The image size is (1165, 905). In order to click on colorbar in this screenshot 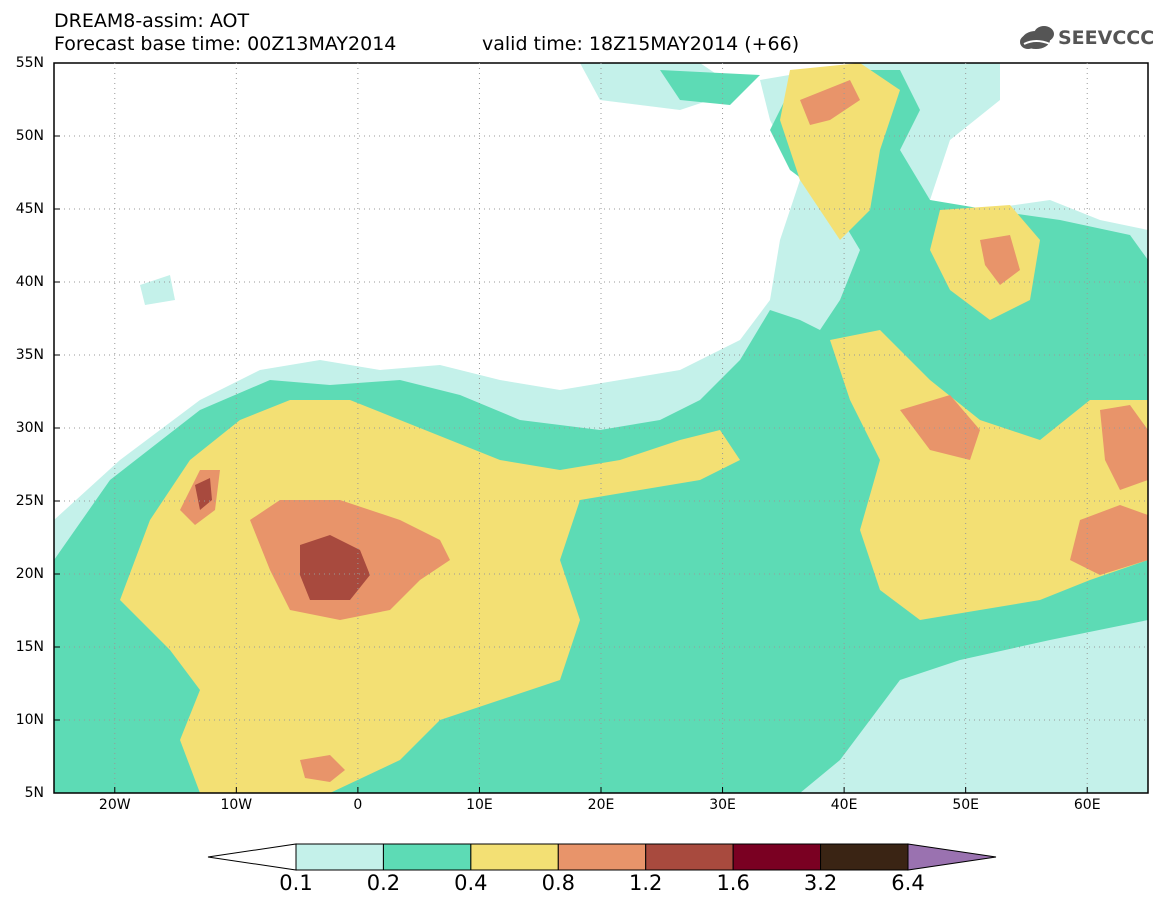, I will do `click(602, 857)`.